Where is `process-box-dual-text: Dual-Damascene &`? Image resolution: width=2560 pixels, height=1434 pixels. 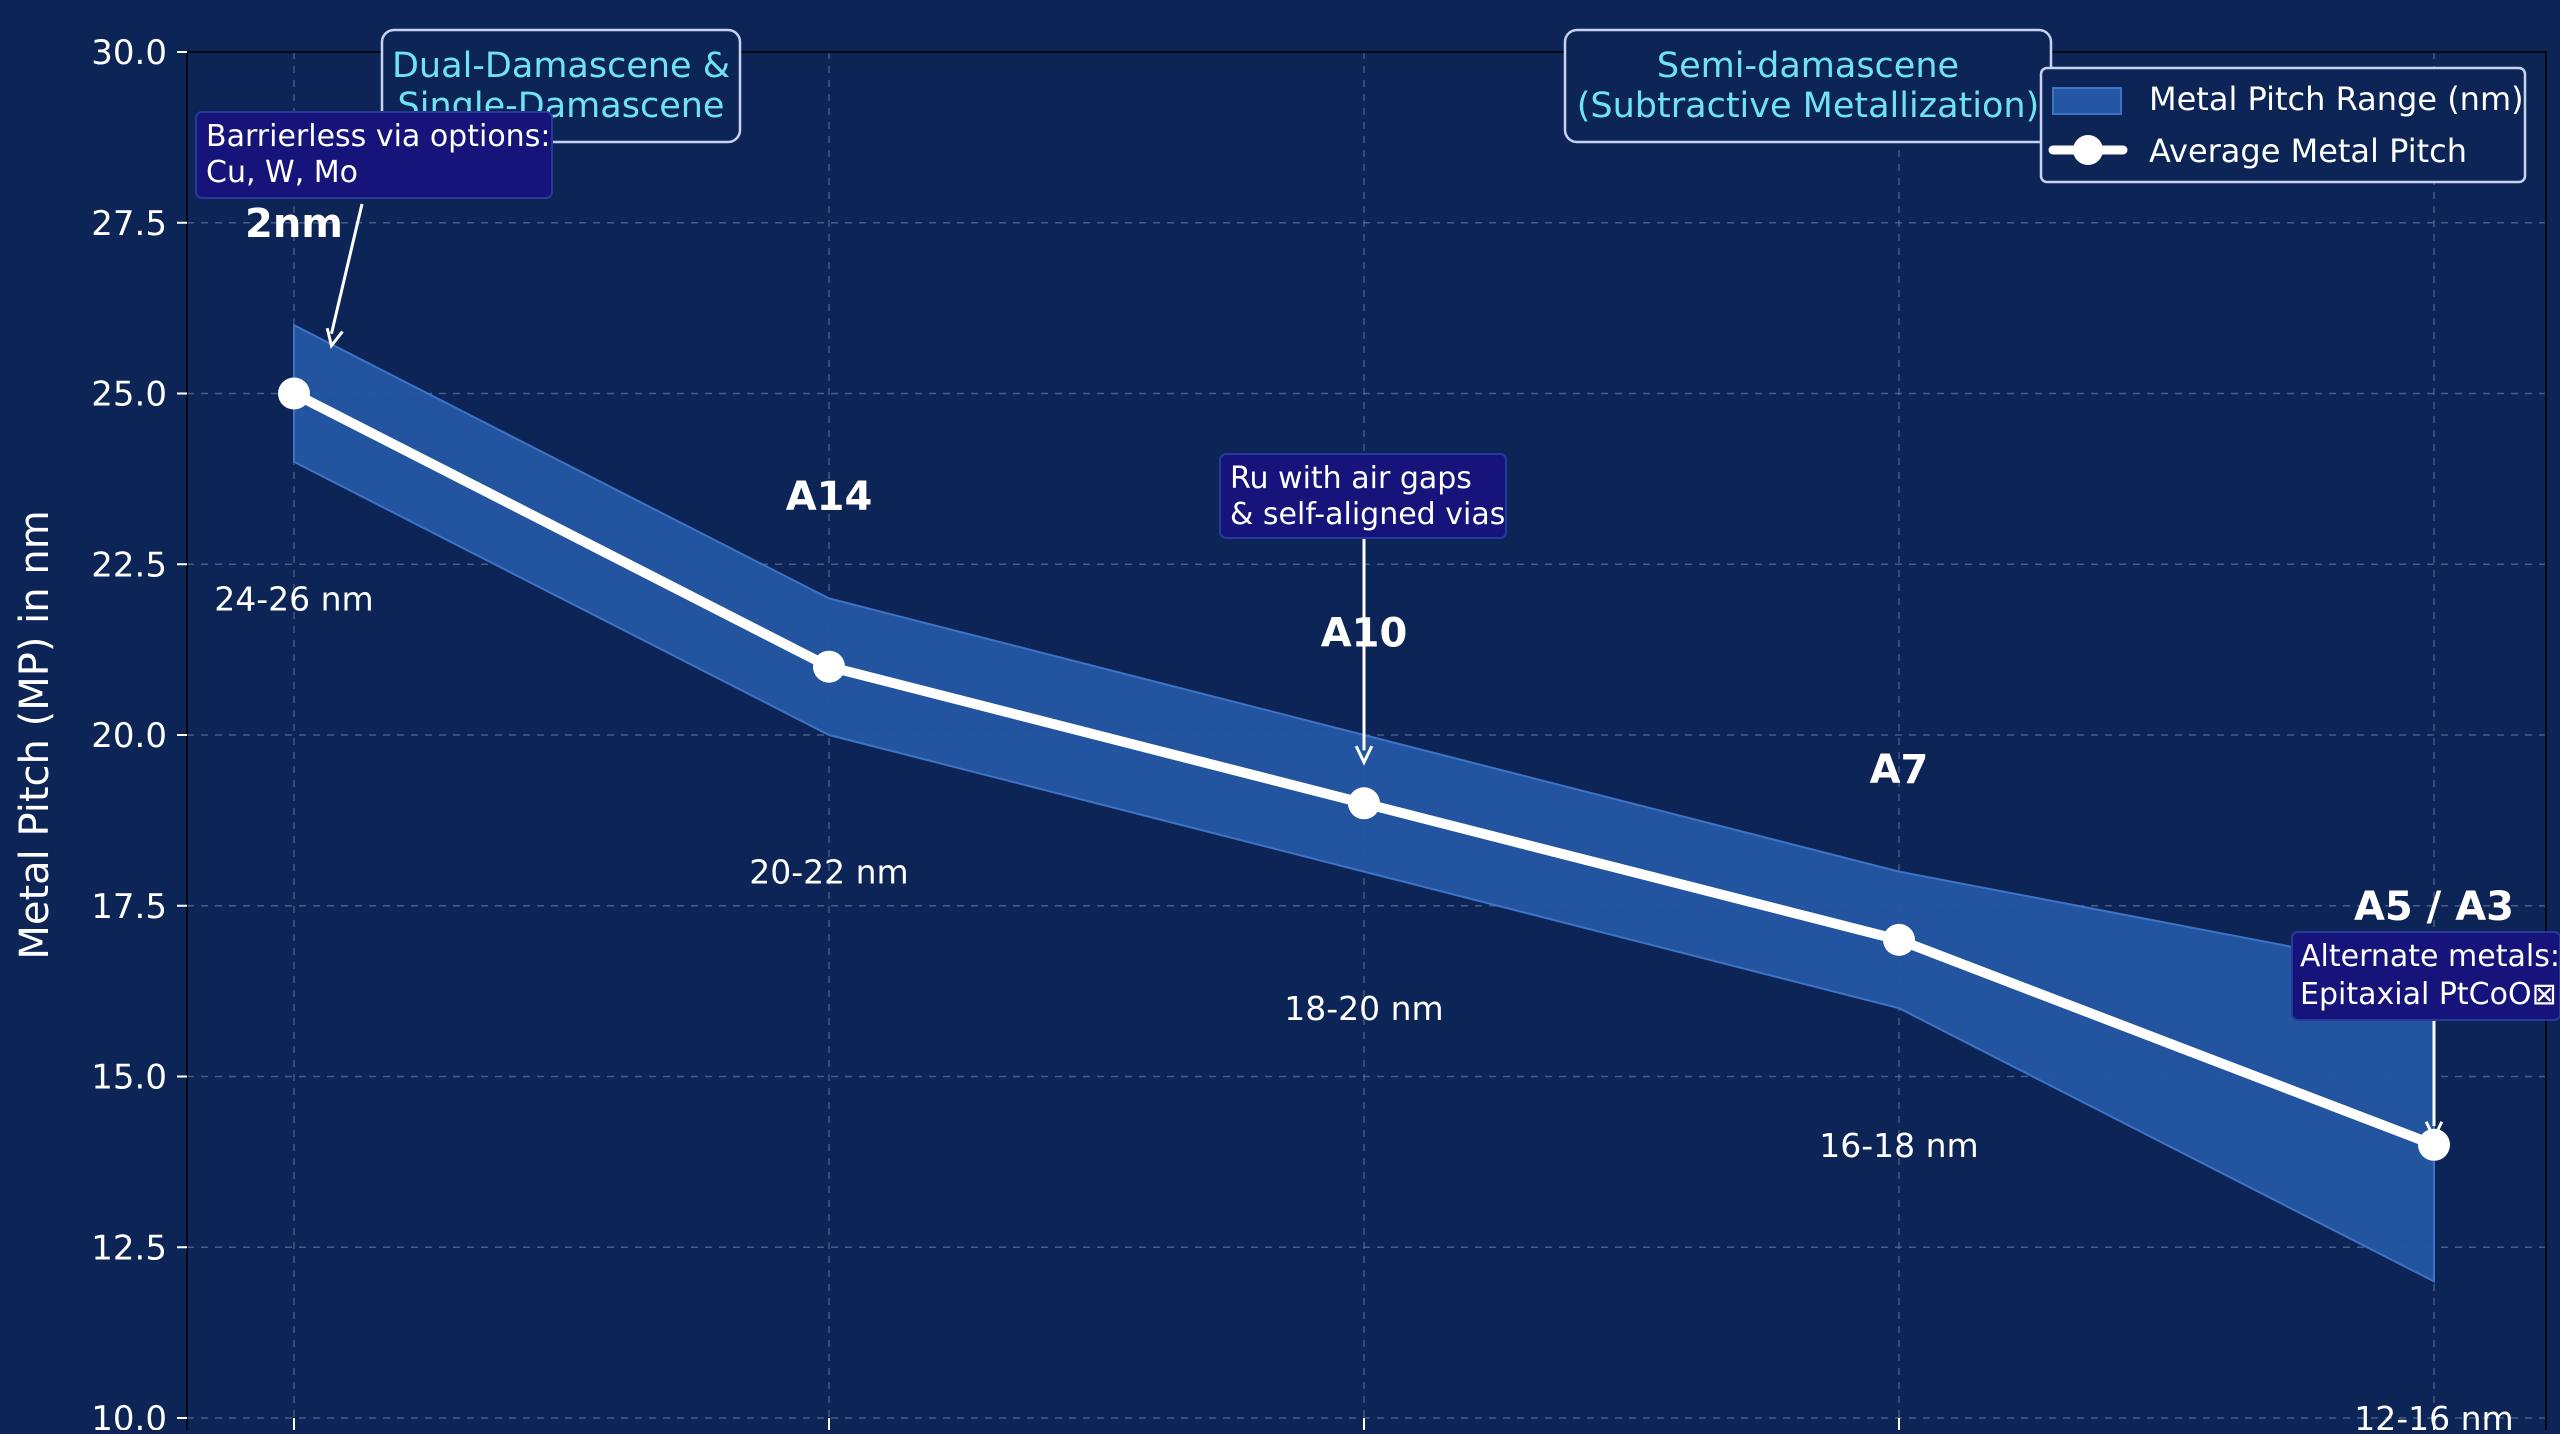
process-box-dual-text: Dual-Damascene & is located at coordinates (561, 66).